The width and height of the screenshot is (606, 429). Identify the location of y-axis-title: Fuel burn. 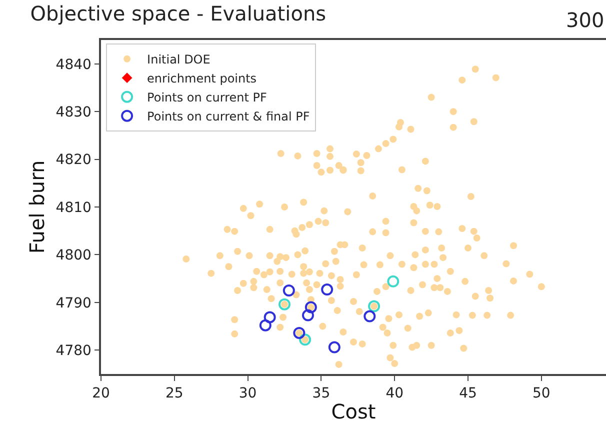
(36, 207).